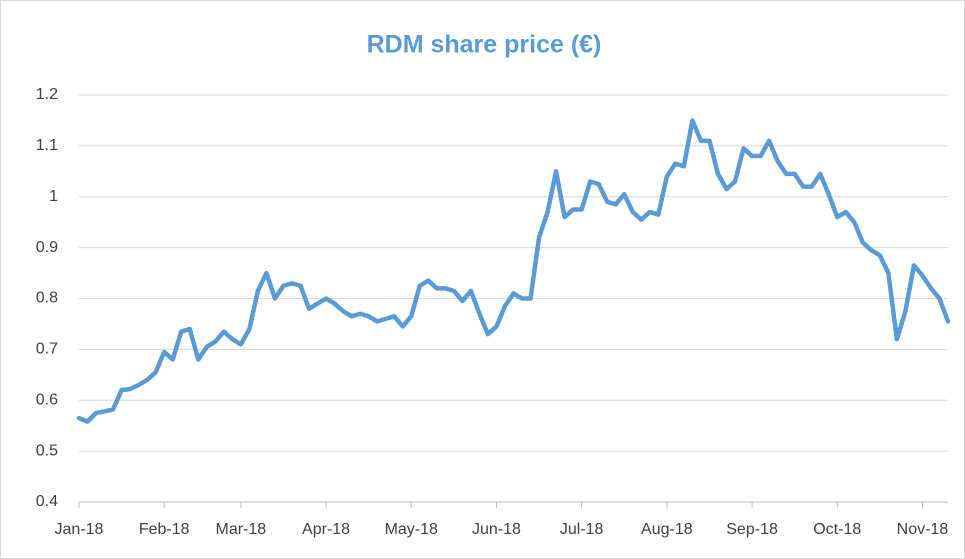  Describe the element at coordinates (484, 45) in the screenshot. I see `chart-title: RDM share price (€)` at that location.